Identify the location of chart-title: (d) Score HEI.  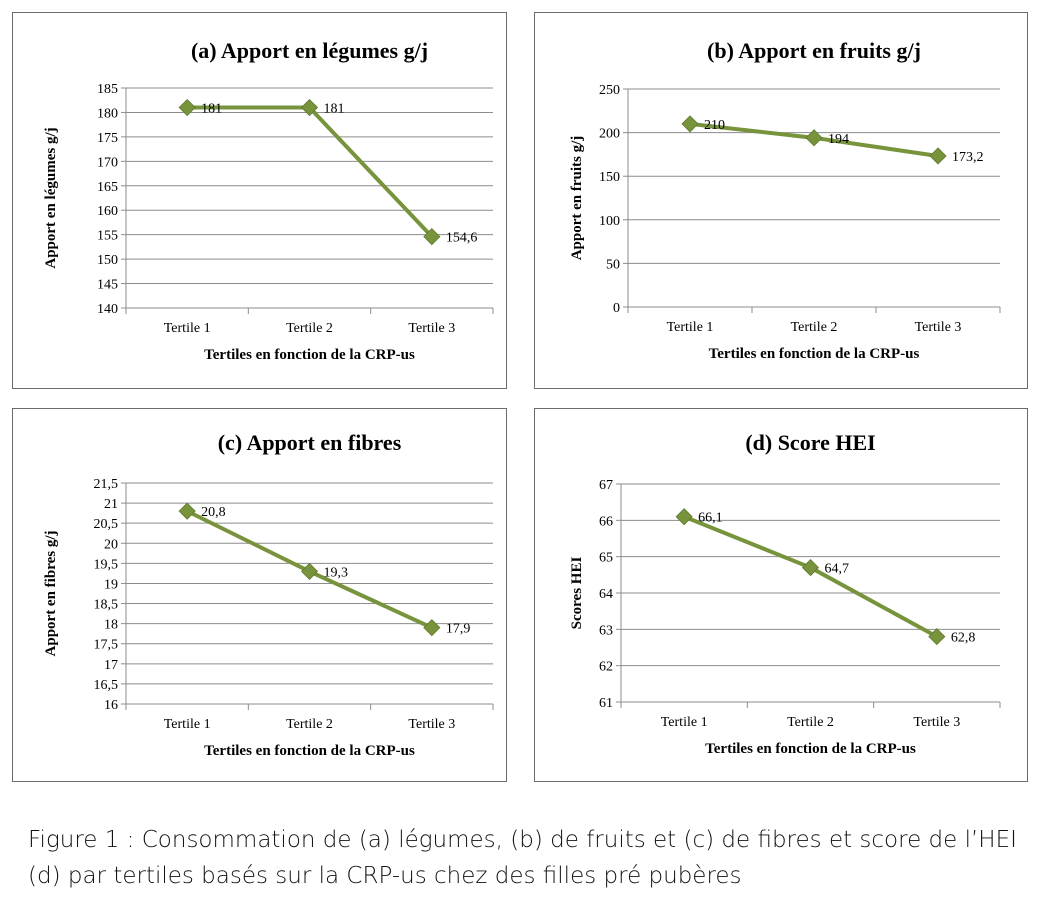
(810, 442).